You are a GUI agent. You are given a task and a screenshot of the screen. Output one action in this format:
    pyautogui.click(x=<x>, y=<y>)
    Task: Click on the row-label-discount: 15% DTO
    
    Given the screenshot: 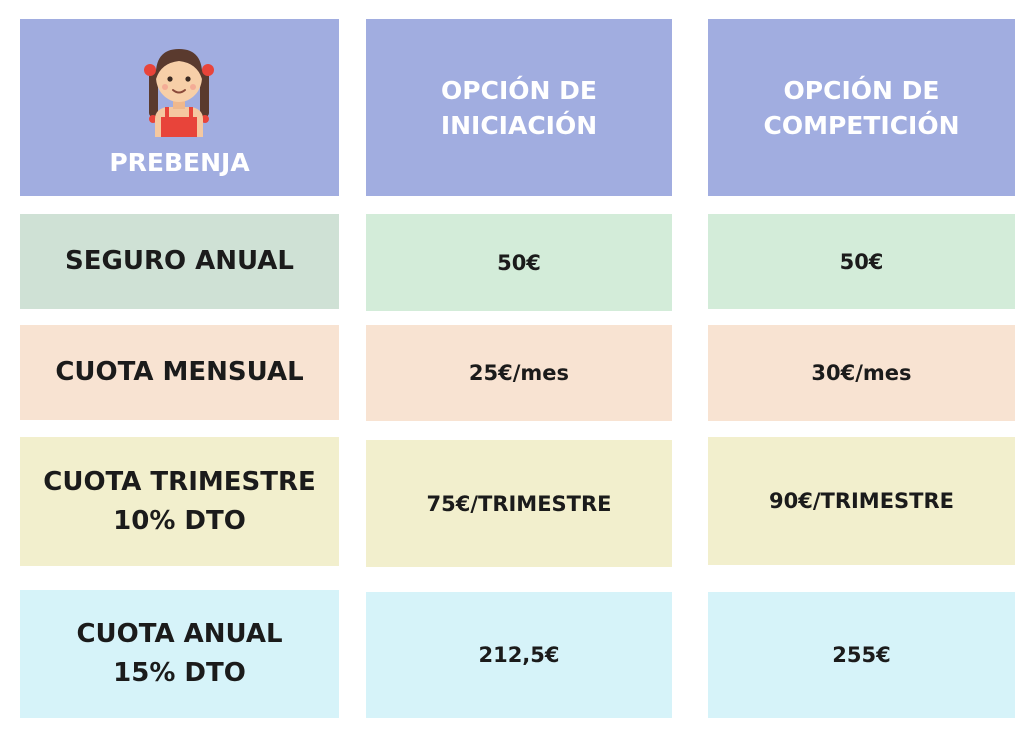 What is the action you would take?
    pyautogui.click(x=179, y=673)
    